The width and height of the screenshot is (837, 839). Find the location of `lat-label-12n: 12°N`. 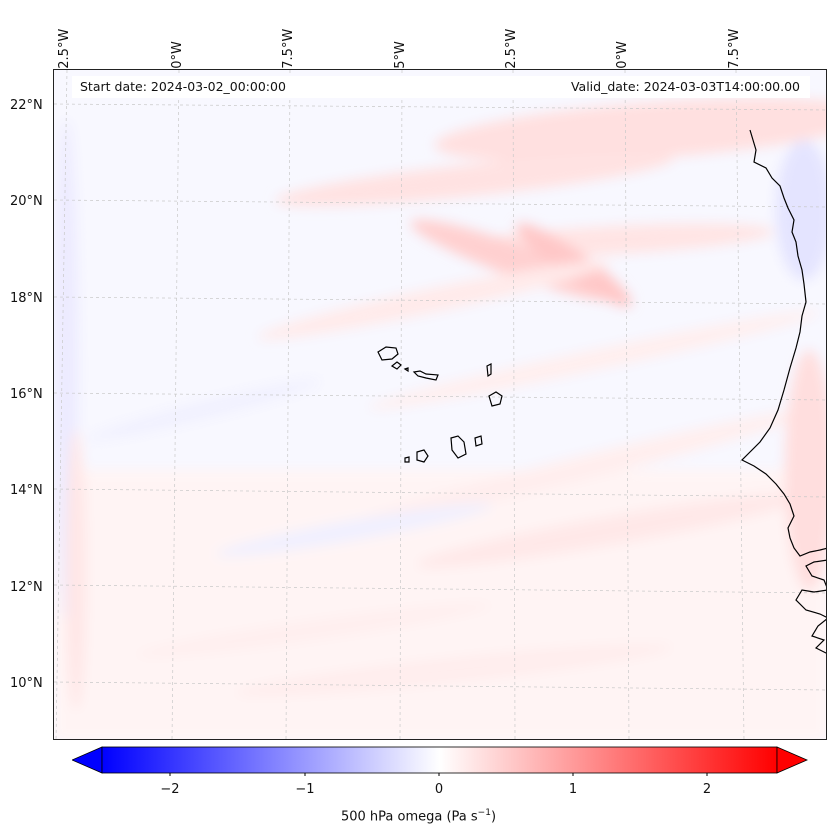

lat-label-12n: 12°N is located at coordinates (26, 587).